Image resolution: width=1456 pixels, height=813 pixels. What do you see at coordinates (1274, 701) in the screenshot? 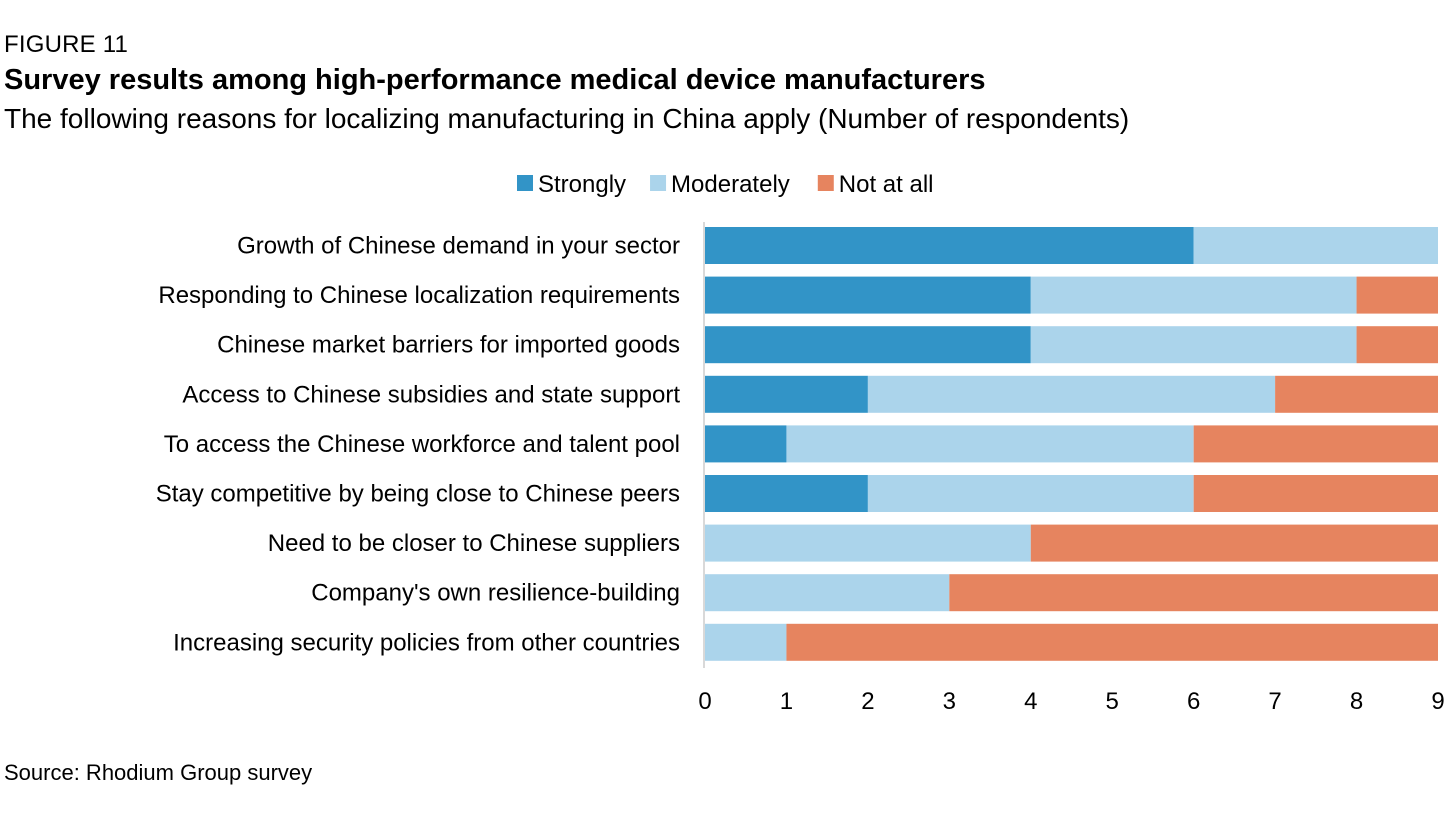
I see `x-tick-label: 7` at bounding box center [1274, 701].